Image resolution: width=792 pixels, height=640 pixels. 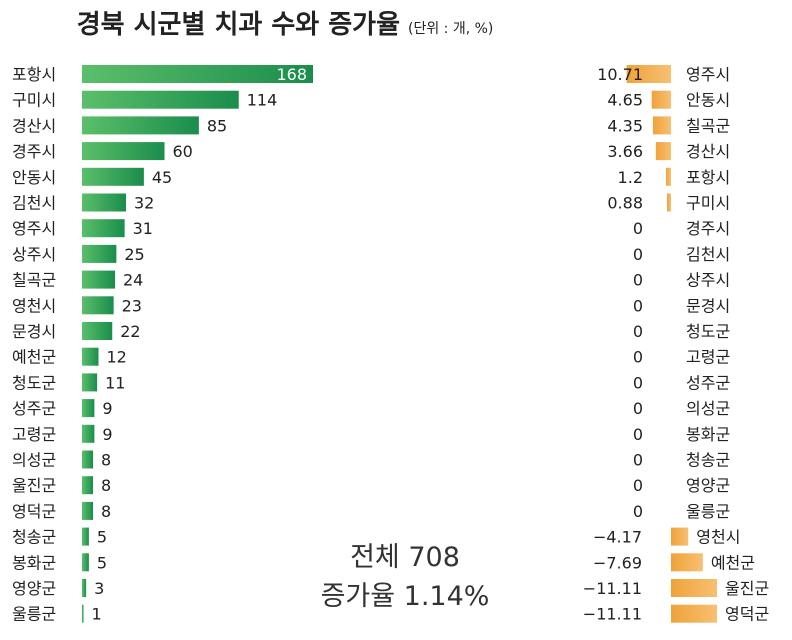 What do you see at coordinates (620, 74) in the screenshot?
I see `value-label: 10.71` at bounding box center [620, 74].